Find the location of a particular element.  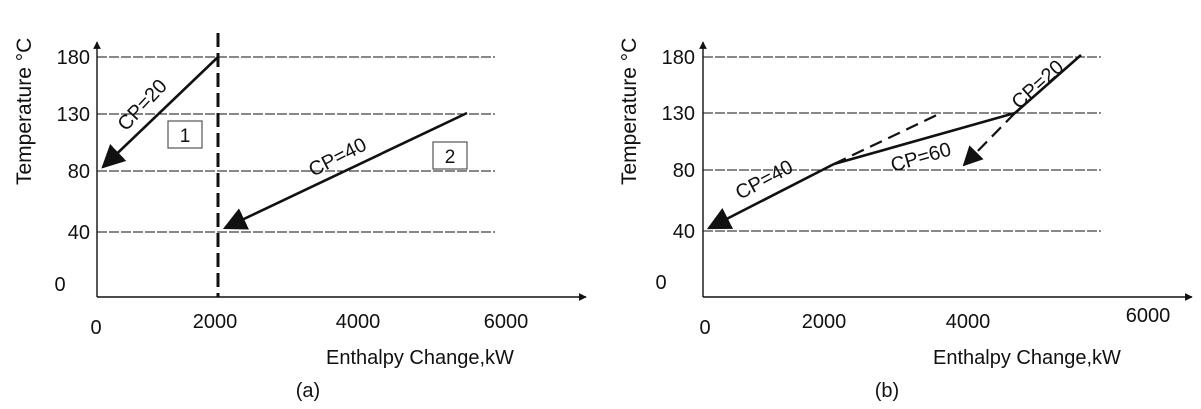

cp40-label: CP=40 is located at coordinates (764, 180).